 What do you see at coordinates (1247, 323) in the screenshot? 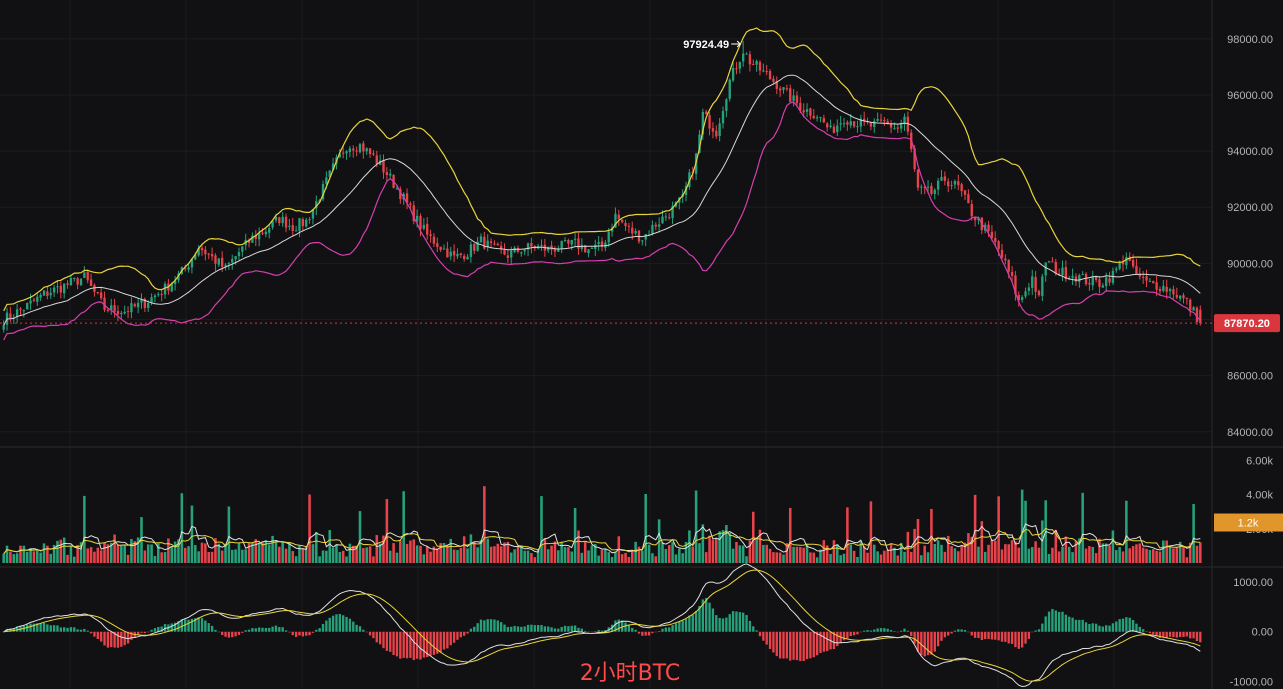
I see `last-price-badge-bg` at bounding box center [1247, 323].